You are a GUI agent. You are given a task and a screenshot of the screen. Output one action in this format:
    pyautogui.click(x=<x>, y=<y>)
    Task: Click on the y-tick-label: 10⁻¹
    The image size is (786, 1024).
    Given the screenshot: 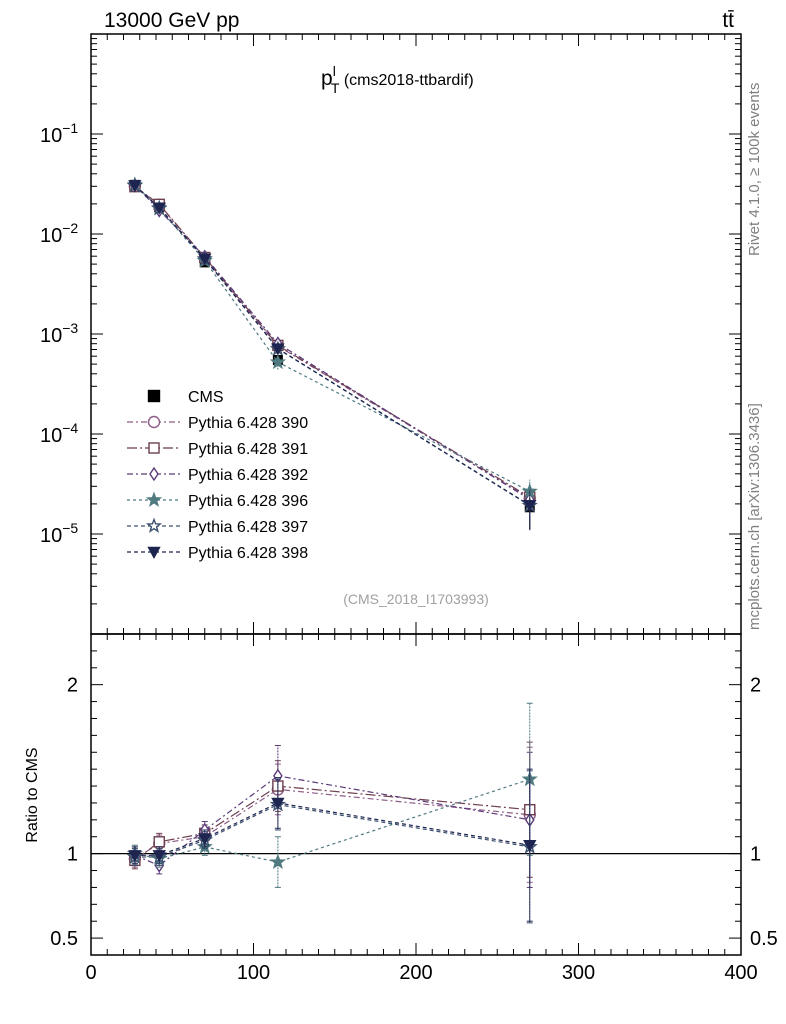 What is the action you would take?
    pyautogui.click(x=59, y=133)
    